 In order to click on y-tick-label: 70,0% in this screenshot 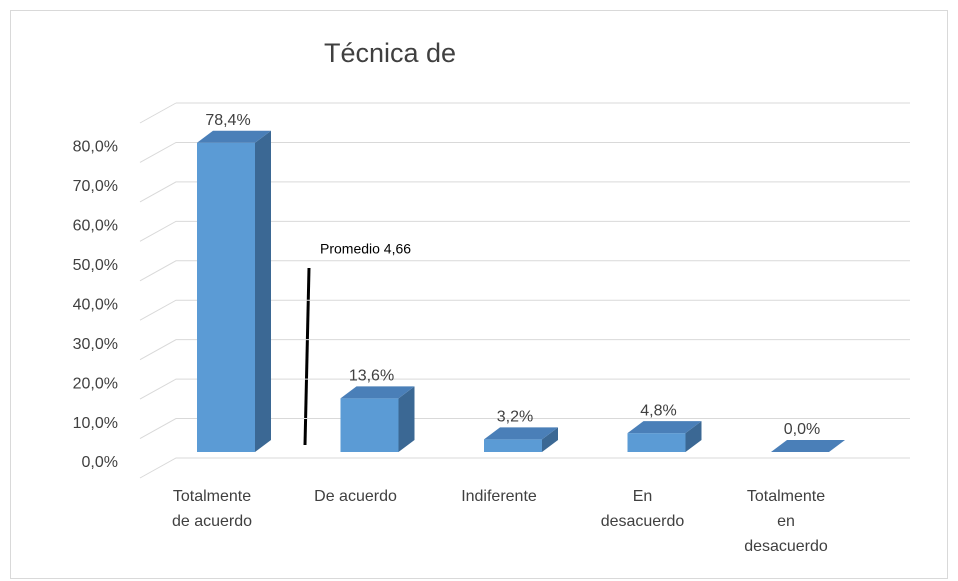, I will do `click(95, 186)`.